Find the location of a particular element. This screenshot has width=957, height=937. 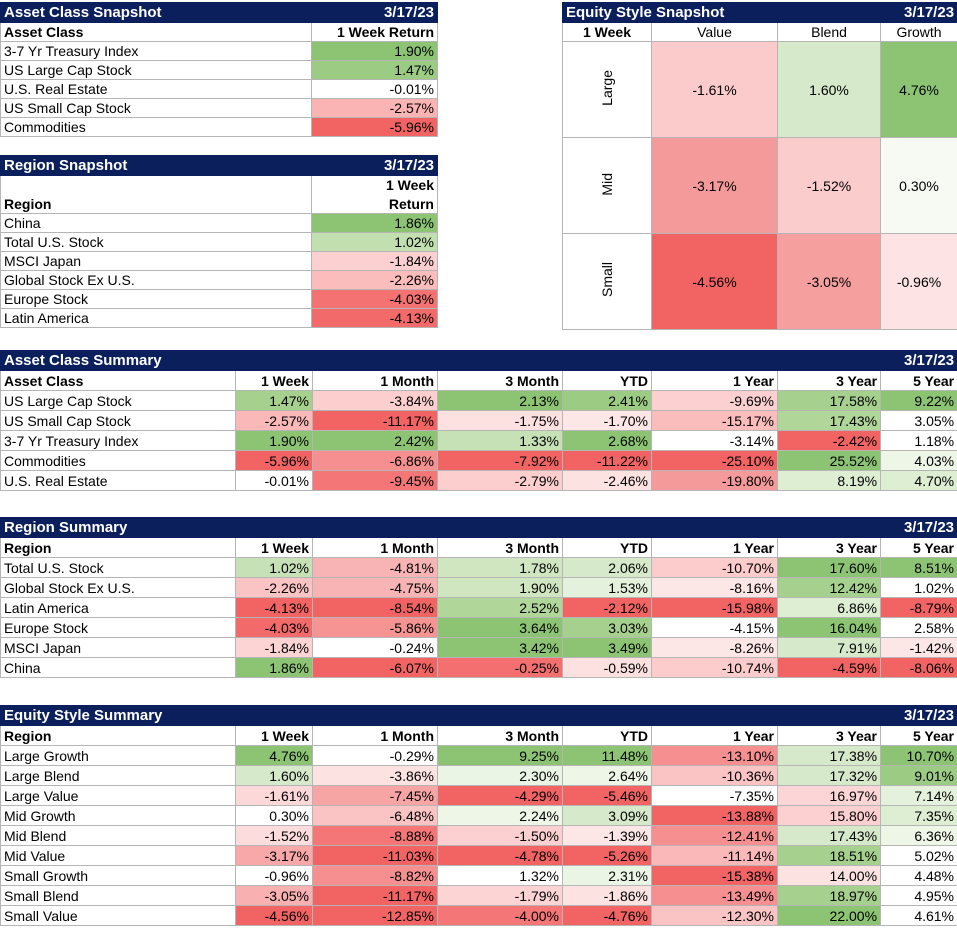

asset-summary-cell: 17.58% is located at coordinates (829, 400).